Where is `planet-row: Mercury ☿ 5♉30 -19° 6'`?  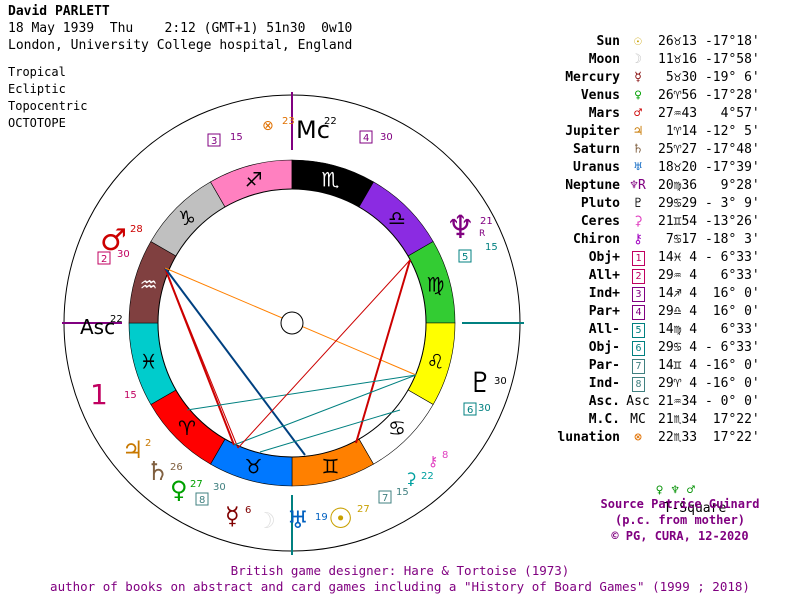
planet-row: Mercury ☿ 5♉30 -19° 6' is located at coordinates (670, 78).